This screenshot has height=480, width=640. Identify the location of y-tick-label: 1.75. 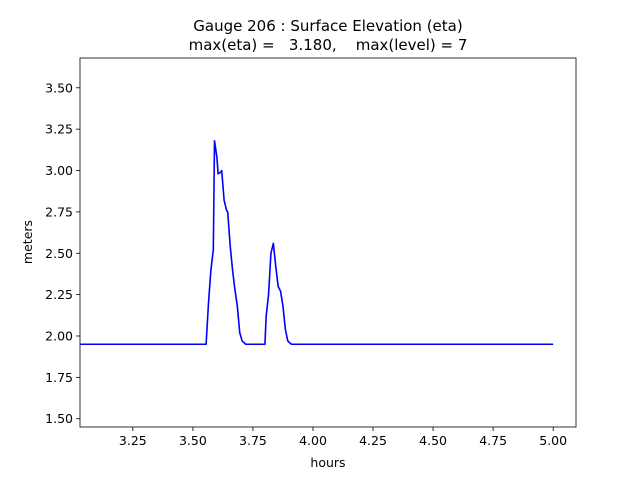
(59, 377).